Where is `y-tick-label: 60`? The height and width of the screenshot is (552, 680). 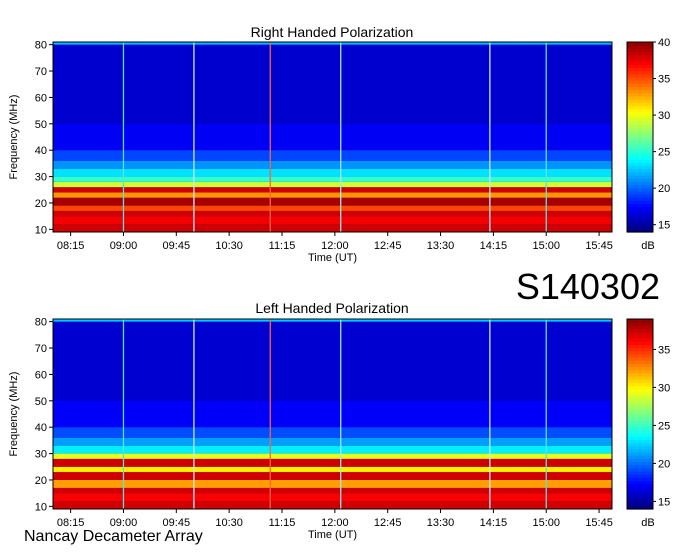 y-tick-label: 60 is located at coordinates (41, 375).